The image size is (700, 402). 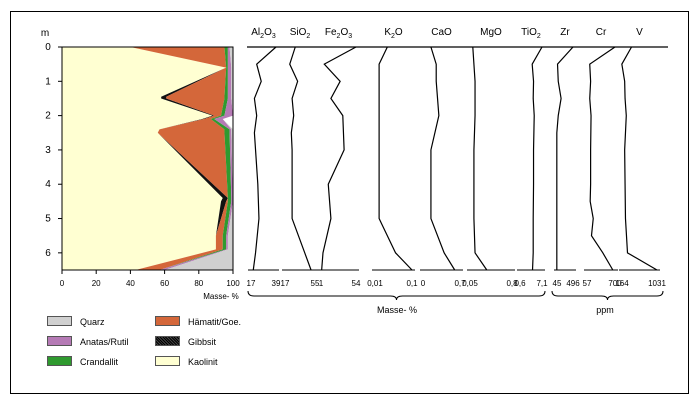 What do you see at coordinates (607, 295) in the screenshot?
I see `ppm-brace` at bounding box center [607, 295].